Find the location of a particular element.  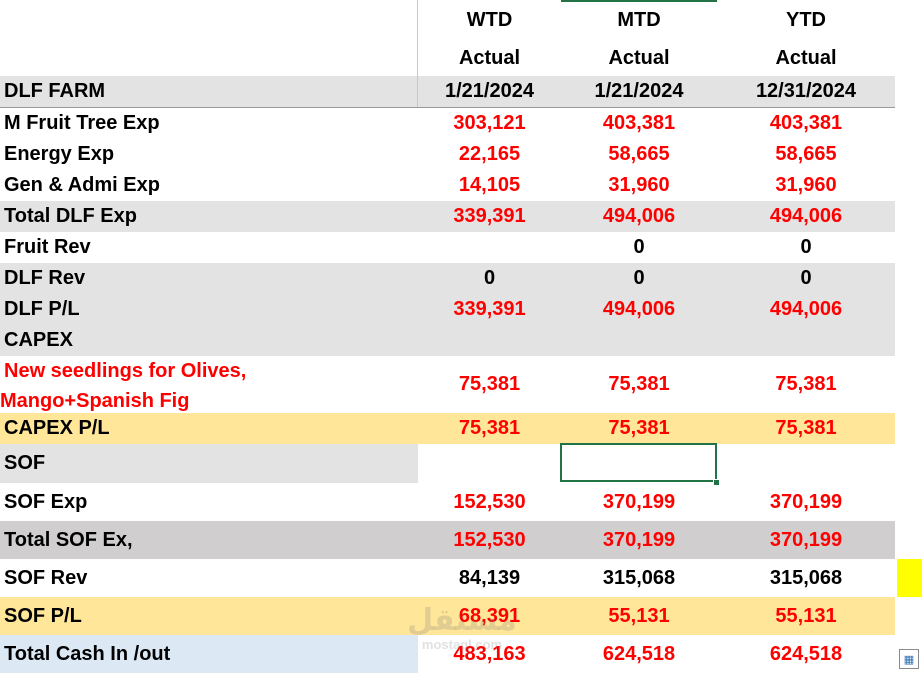

wtd-value: 0 is located at coordinates (489, 278).